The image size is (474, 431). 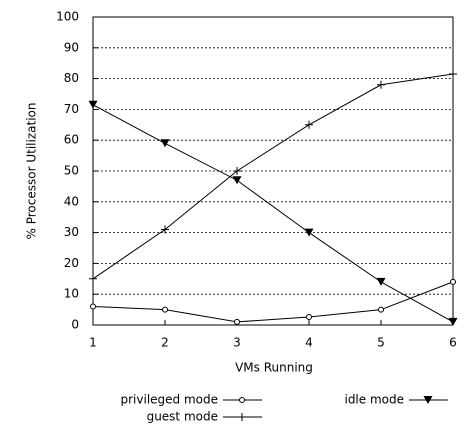 What do you see at coordinates (453, 343) in the screenshot?
I see `x-tick-label: 6` at bounding box center [453, 343].